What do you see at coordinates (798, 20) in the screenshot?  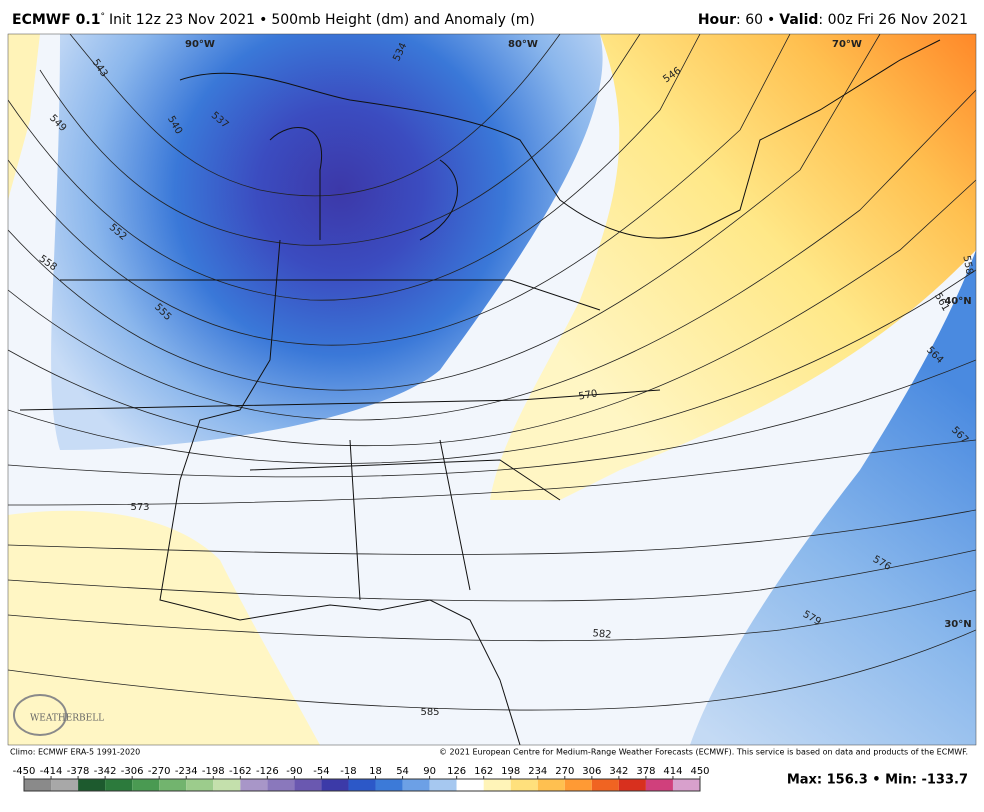 I see `valid-label: Valid` at bounding box center [798, 20].